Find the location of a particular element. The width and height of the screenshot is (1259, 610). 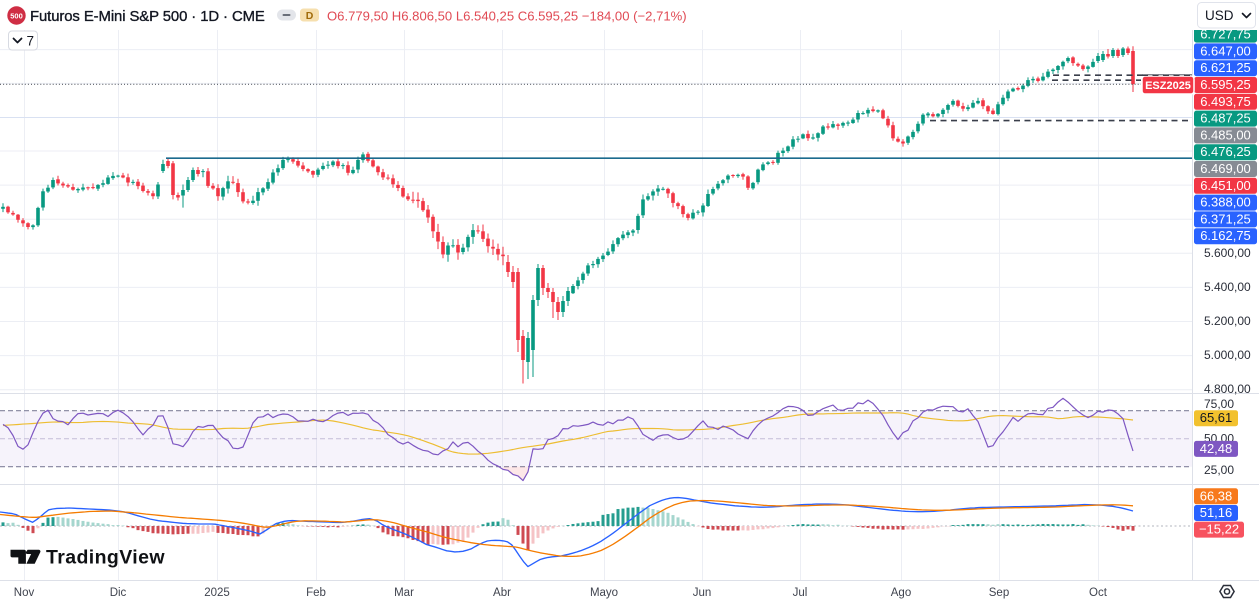

svg-text: 6.451,00 is located at coordinates (1225, 185).